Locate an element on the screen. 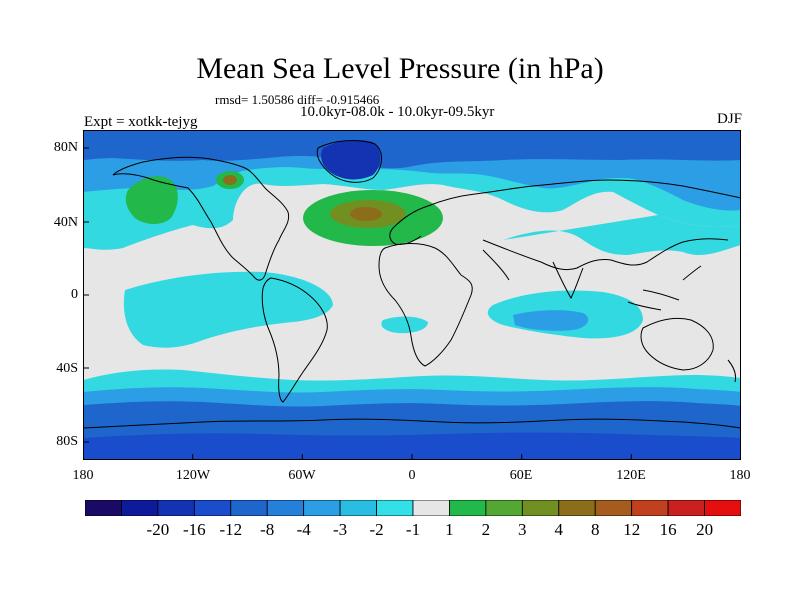 This screenshot has height=600, width=800. y-tick-0: 0 is located at coordinates (74, 294).